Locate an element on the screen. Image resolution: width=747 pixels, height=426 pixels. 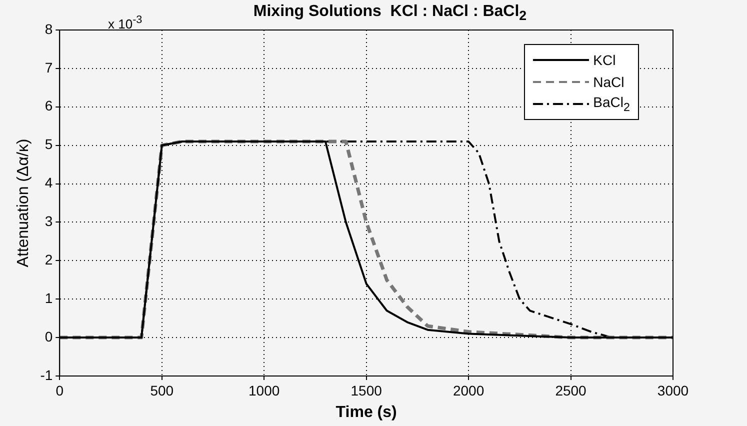
annotation: x 10$^{-3}$ is located at coordinates (125, 23).